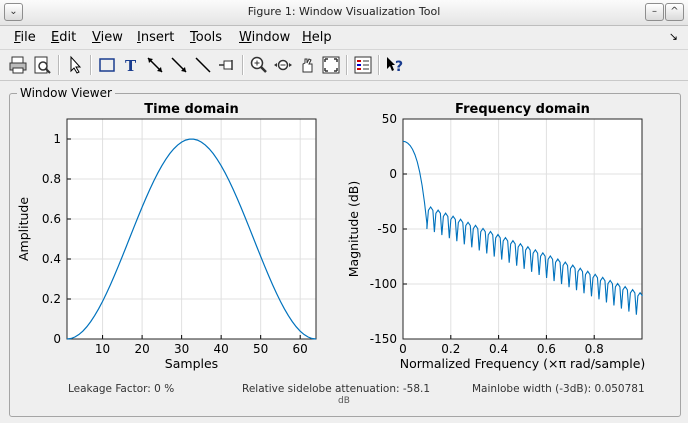  What do you see at coordinates (383, 284) in the screenshot?
I see `y-tick-label: -100` at bounding box center [383, 284].